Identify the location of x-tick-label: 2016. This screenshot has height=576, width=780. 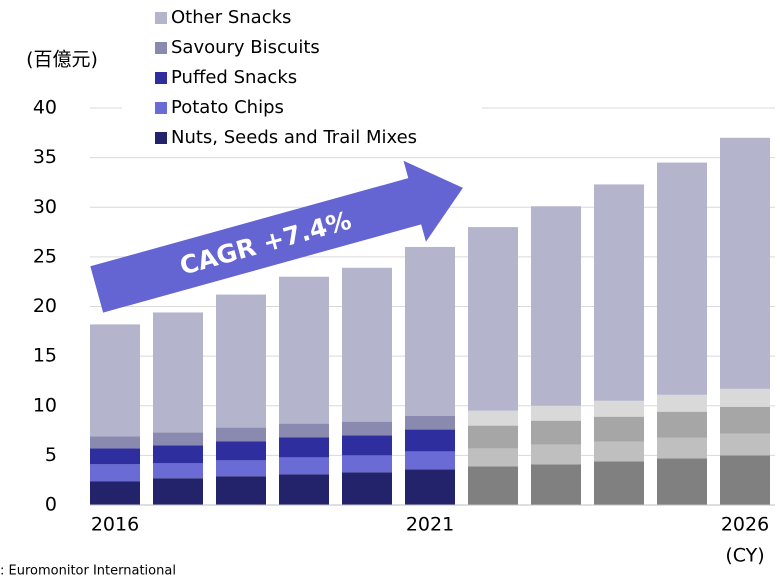
(115, 525).